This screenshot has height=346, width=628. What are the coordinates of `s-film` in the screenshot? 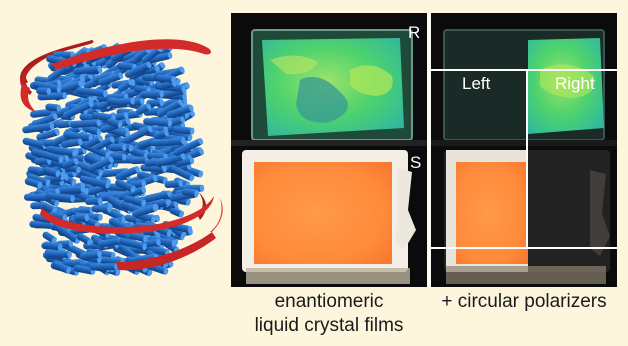 It's located at (323, 213).